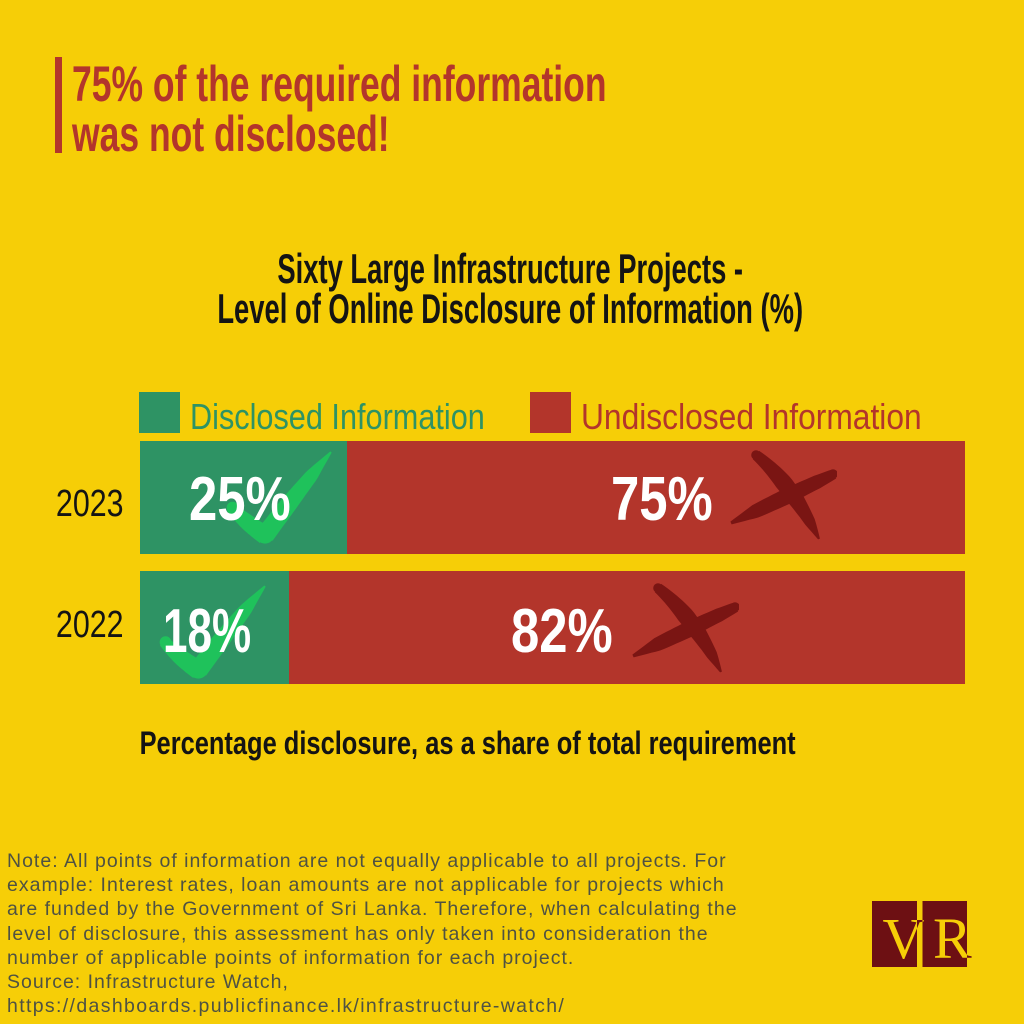  Describe the element at coordinates (904, 937) in the screenshot. I see `svg-text: V` at that location.